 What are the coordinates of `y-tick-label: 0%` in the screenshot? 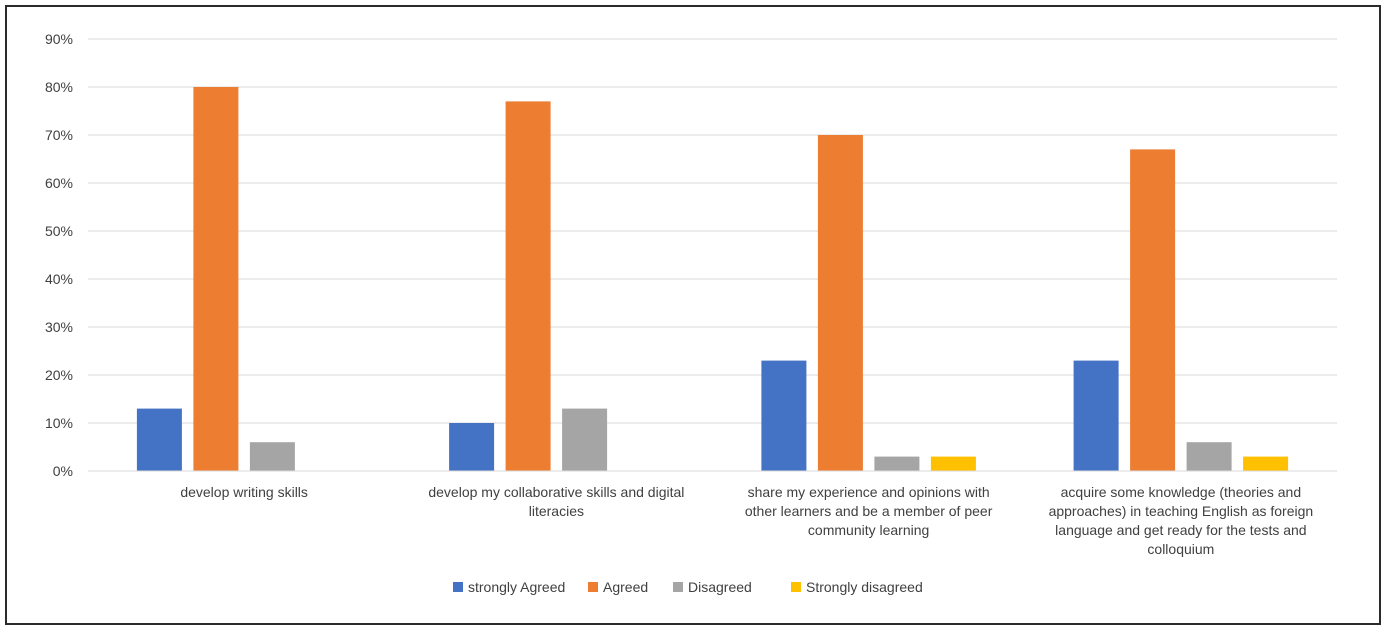 It's located at (63, 471).